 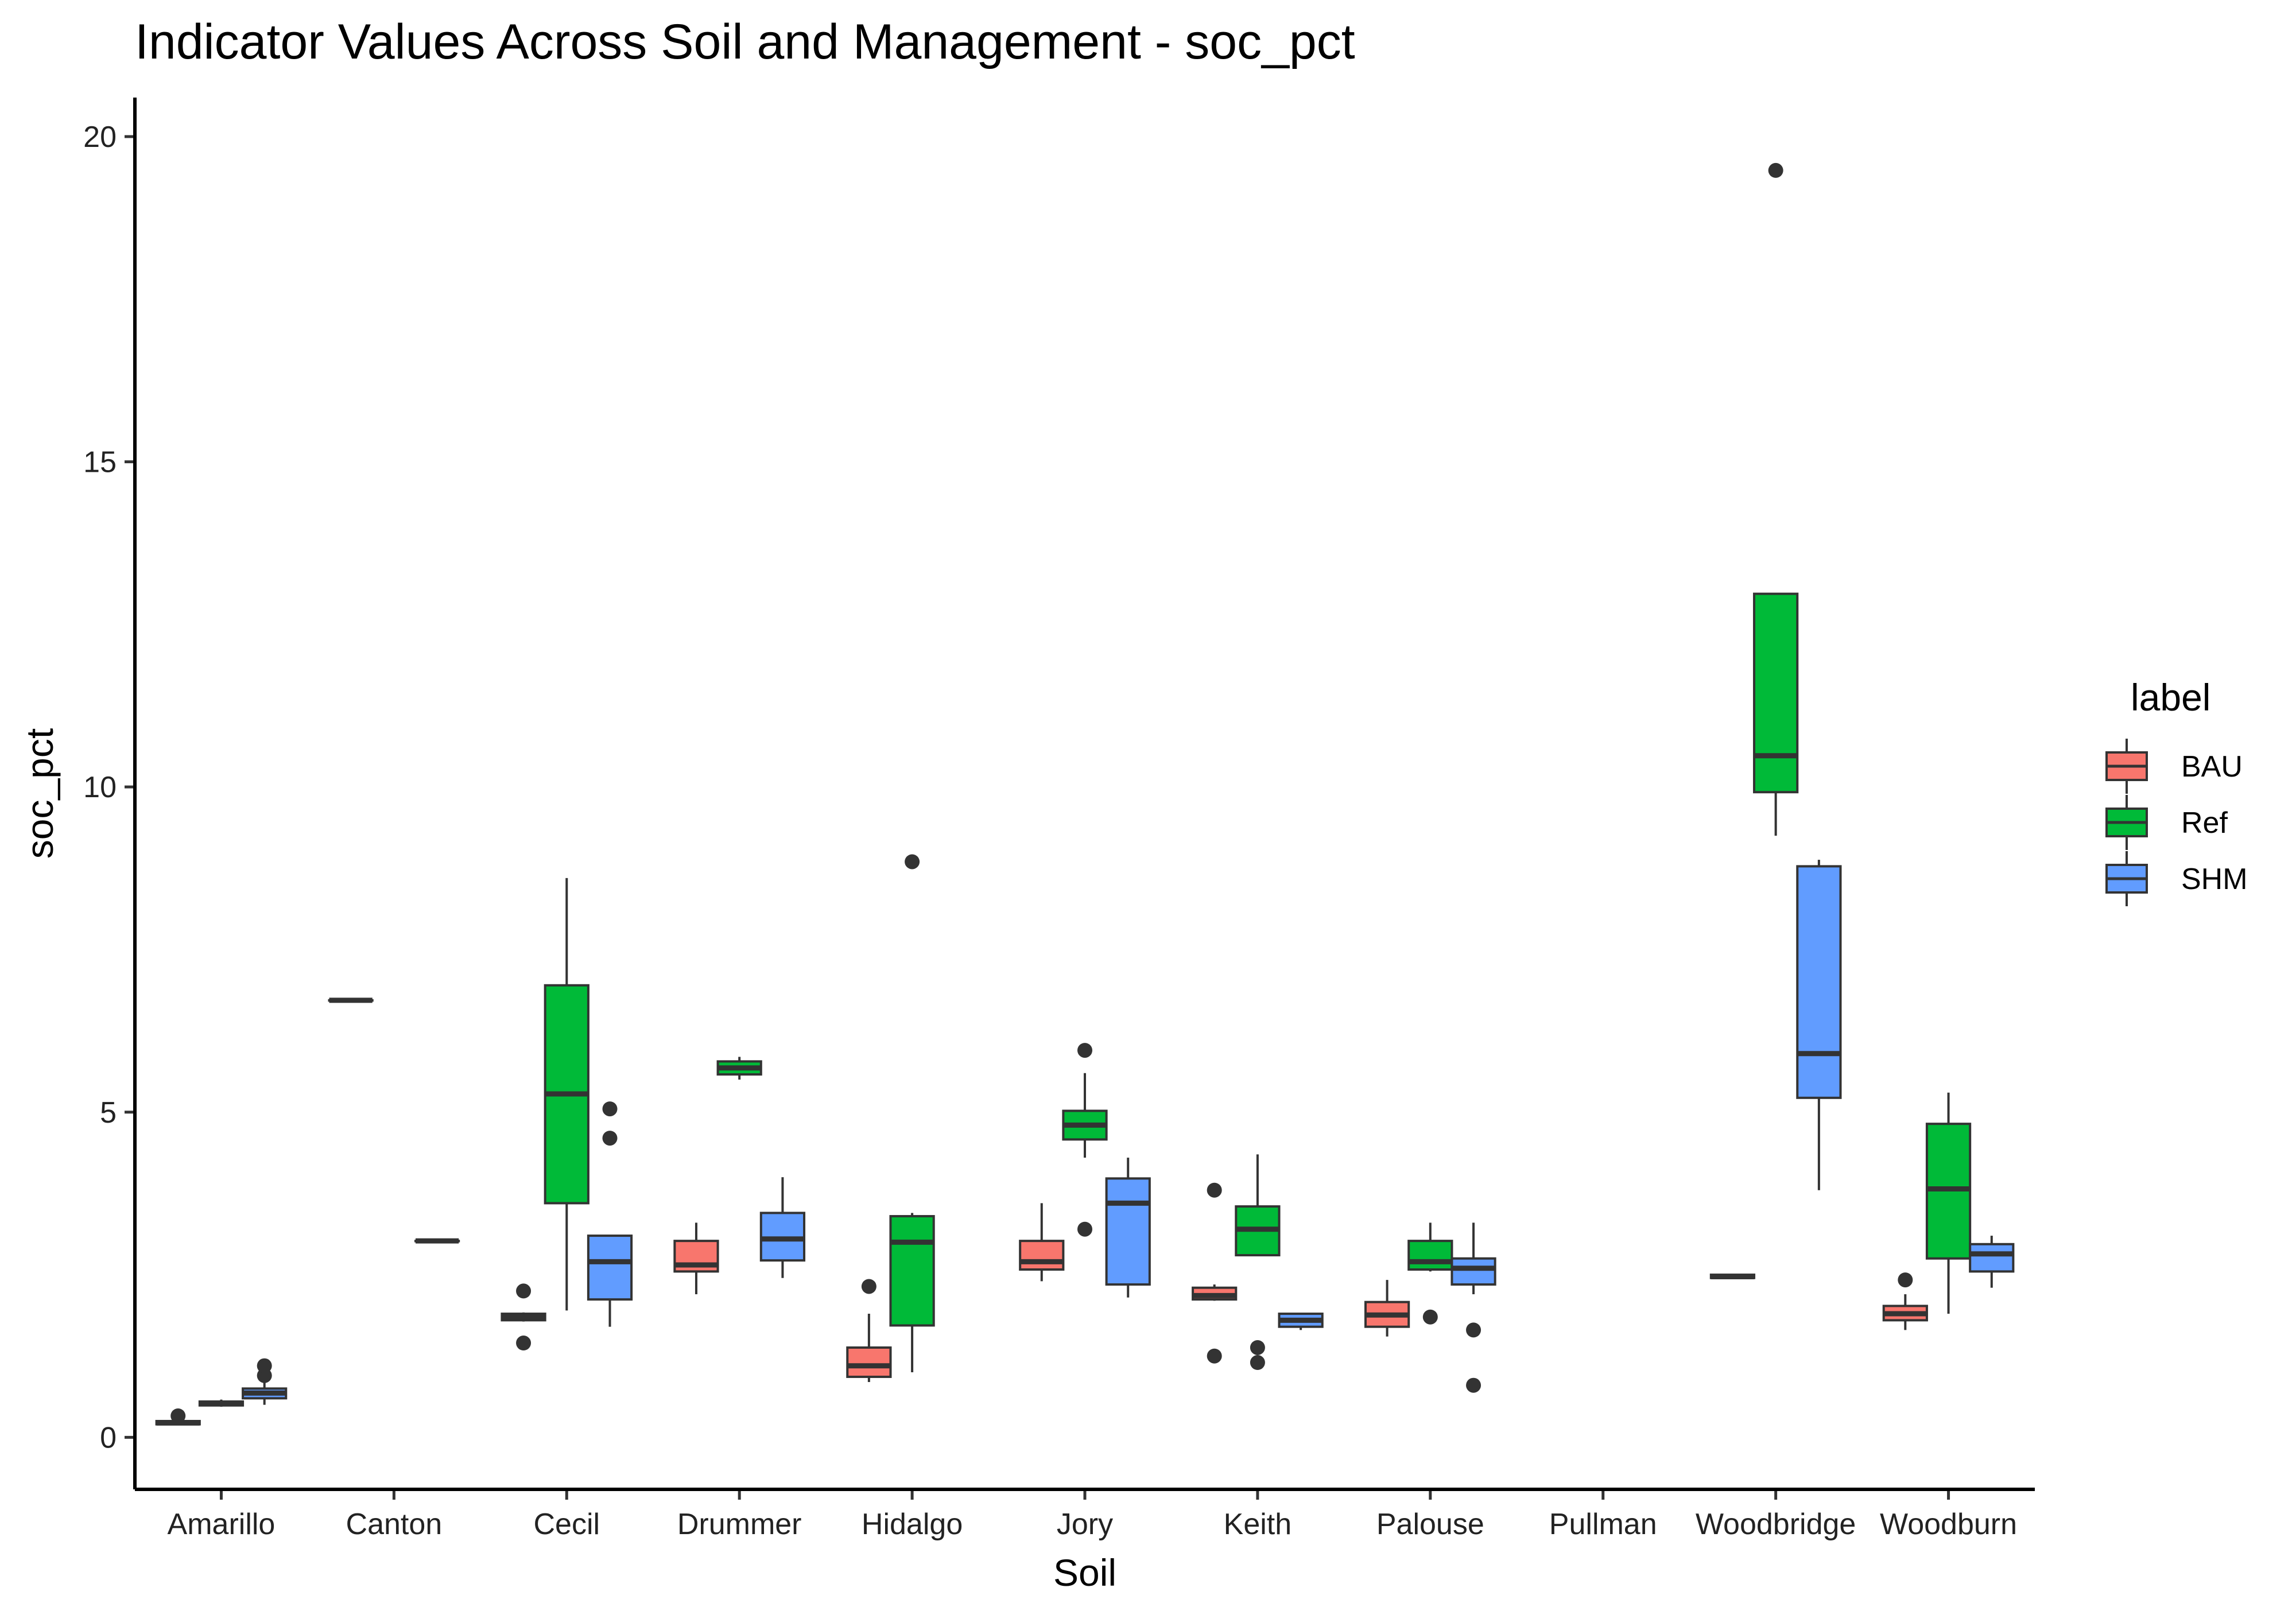 What do you see at coordinates (869, 1331) in the screenshot?
I see `box-hidalgo-bau` at bounding box center [869, 1331].